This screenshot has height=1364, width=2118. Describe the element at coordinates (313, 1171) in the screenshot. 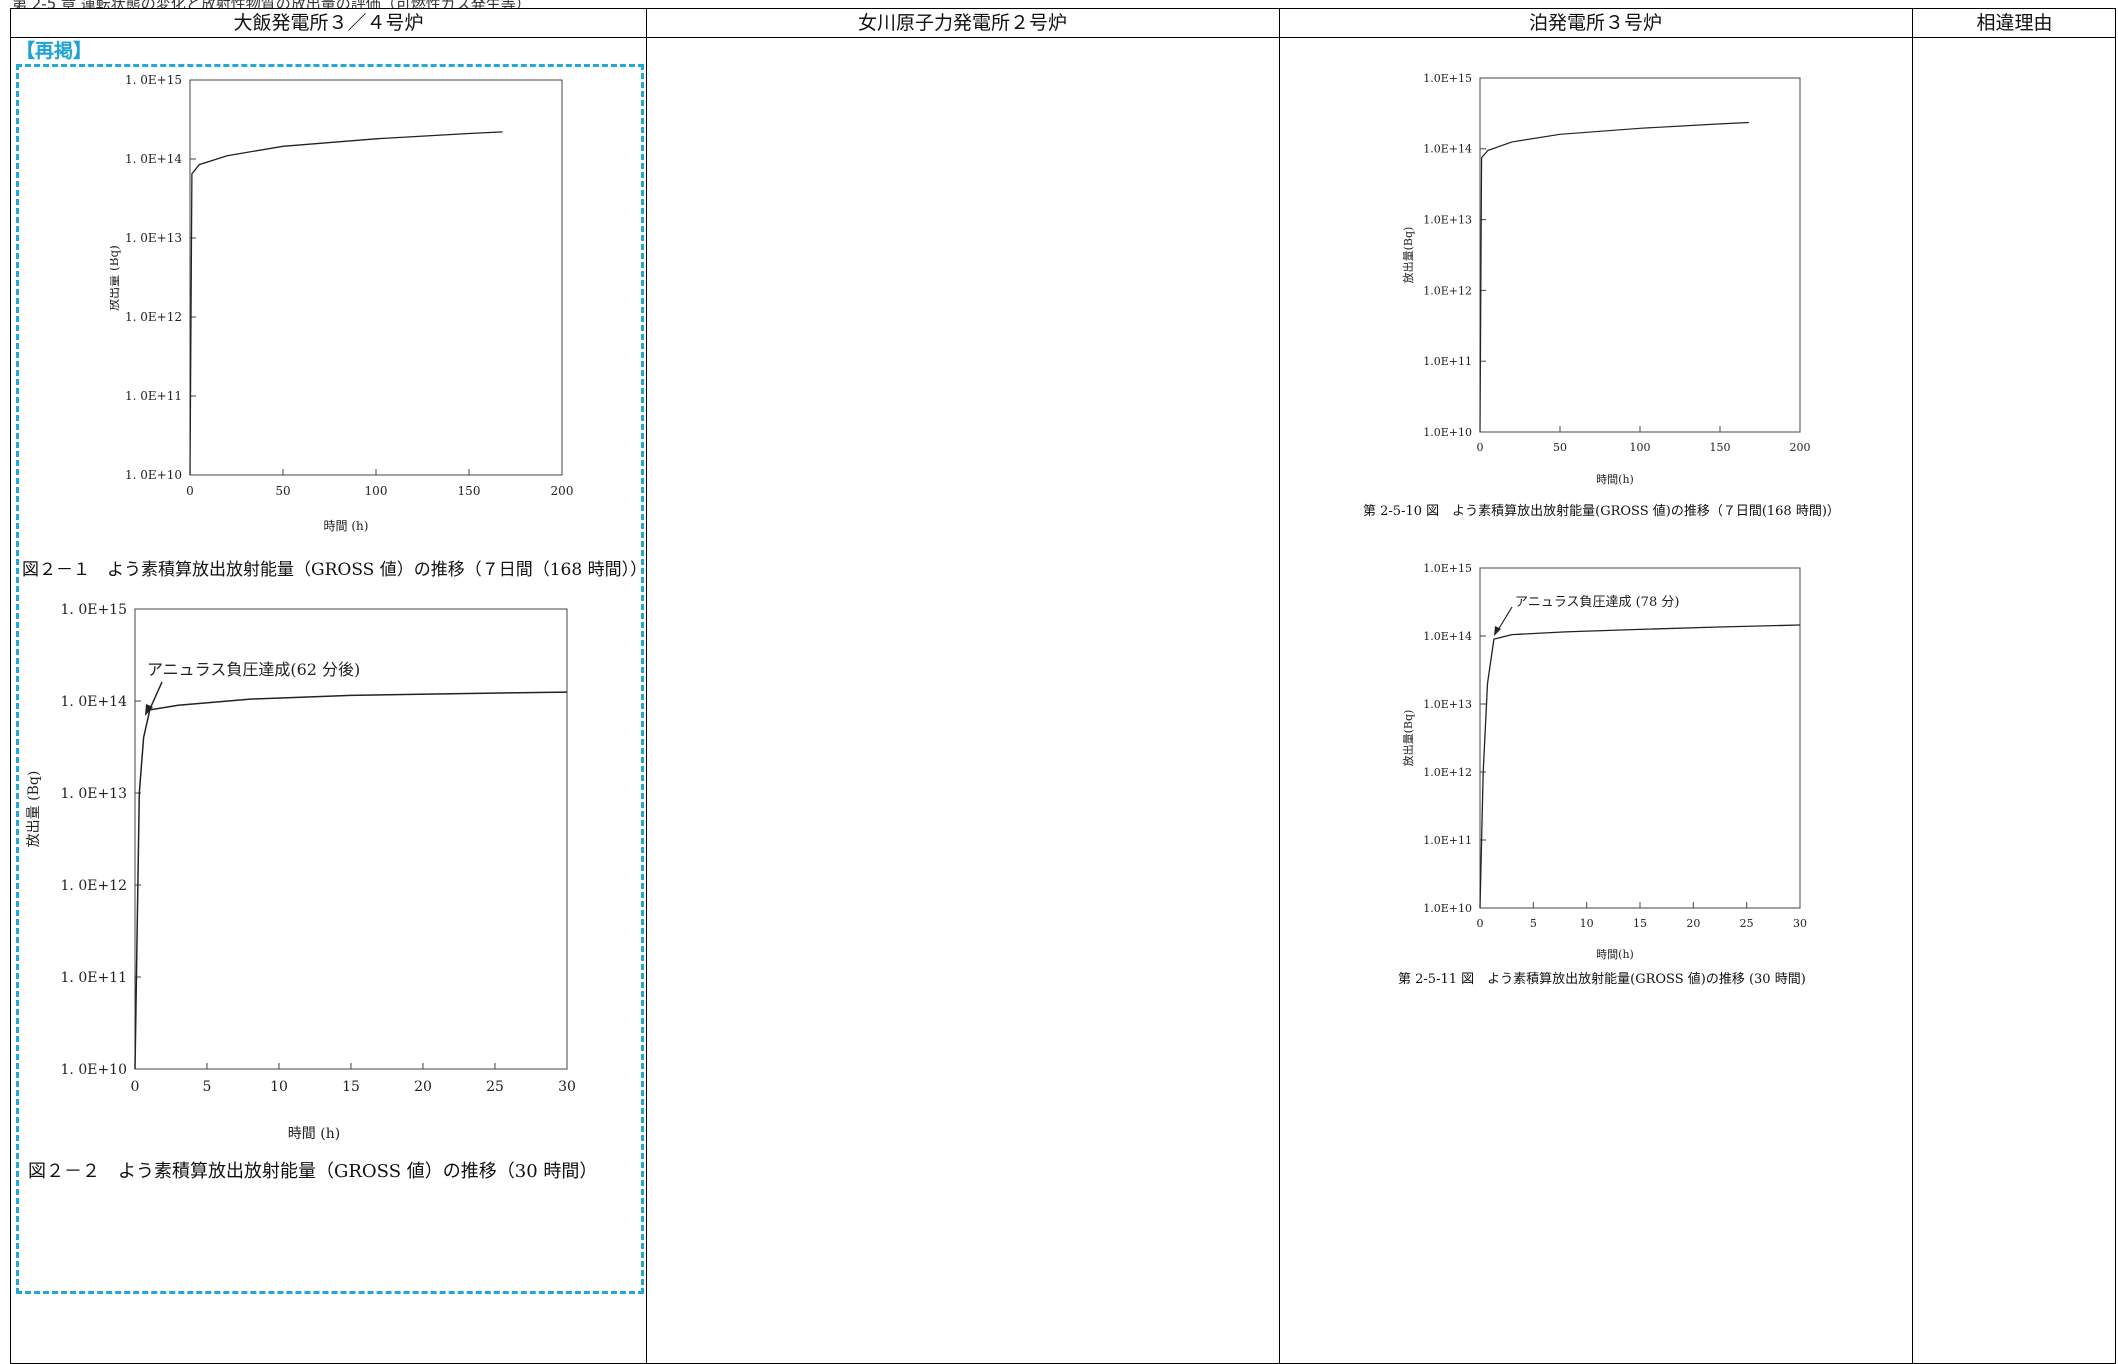

I see `caption-ohi-30h: 図２－２ よう素積算放出放射能量（GROSS 値）の推移（30 時間）` at that location.